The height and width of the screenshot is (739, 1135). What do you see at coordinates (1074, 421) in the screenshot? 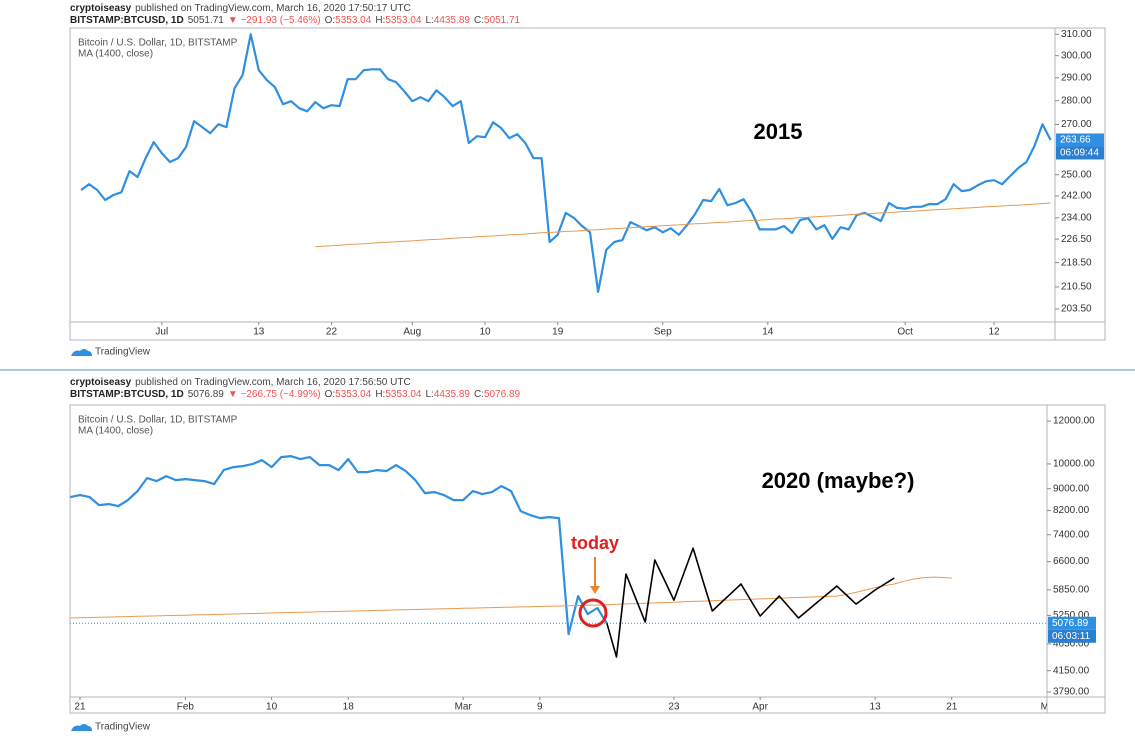
I see `y-tick-label: 12000.00` at bounding box center [1074, 421].